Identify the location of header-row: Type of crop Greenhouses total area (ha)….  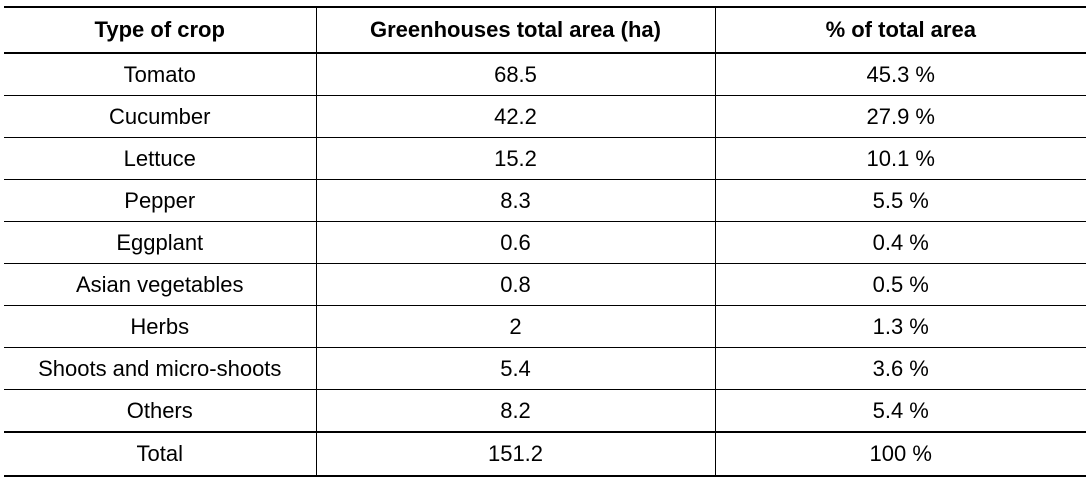
(545, 30).